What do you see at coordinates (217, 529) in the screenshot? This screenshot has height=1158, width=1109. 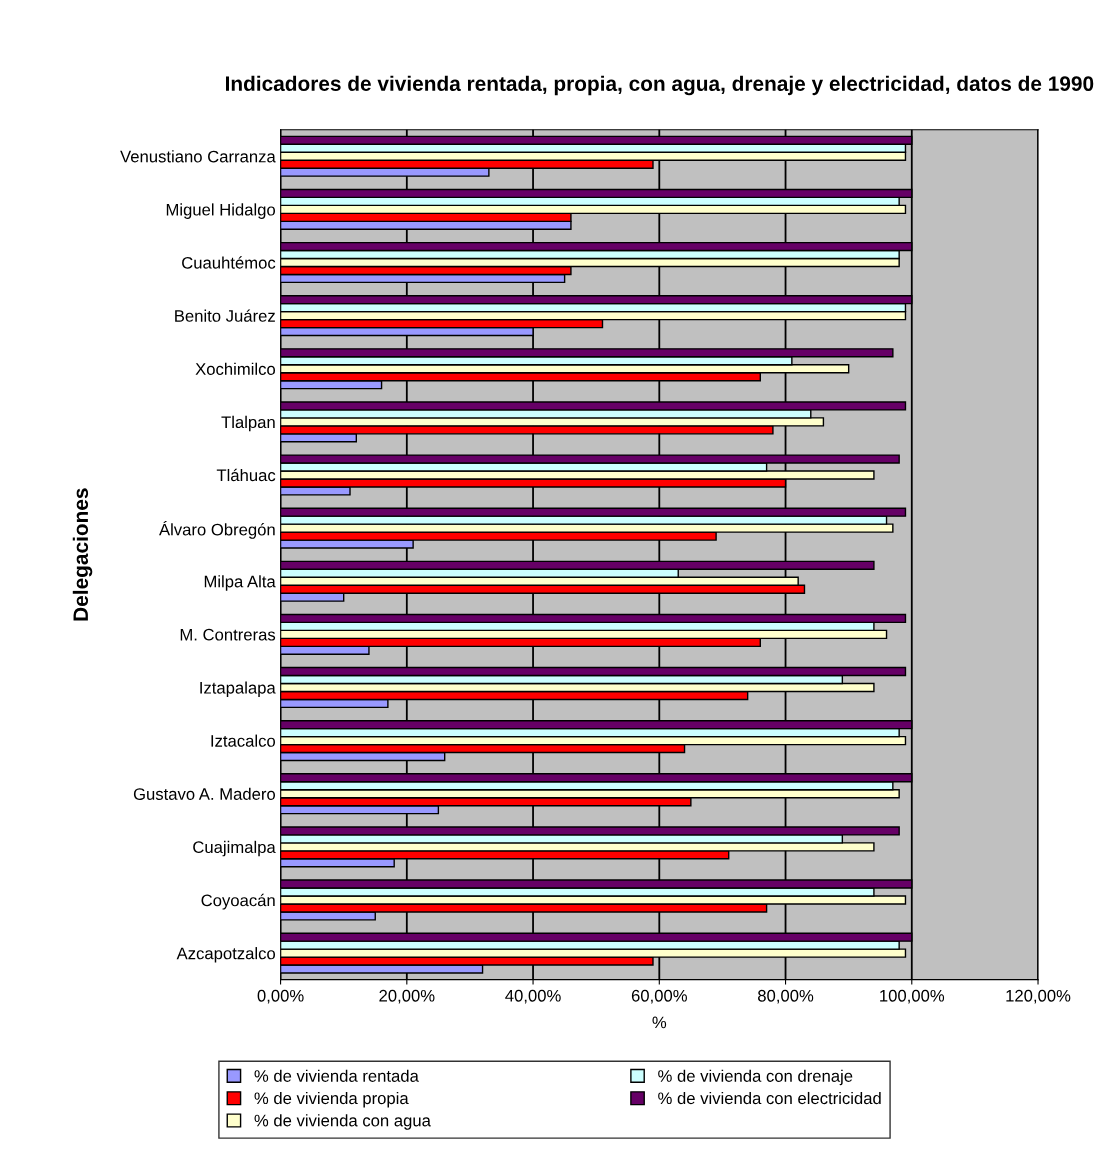 I see `y-tick-label: Álvaro Obregón` at bounding box center [217, 529].